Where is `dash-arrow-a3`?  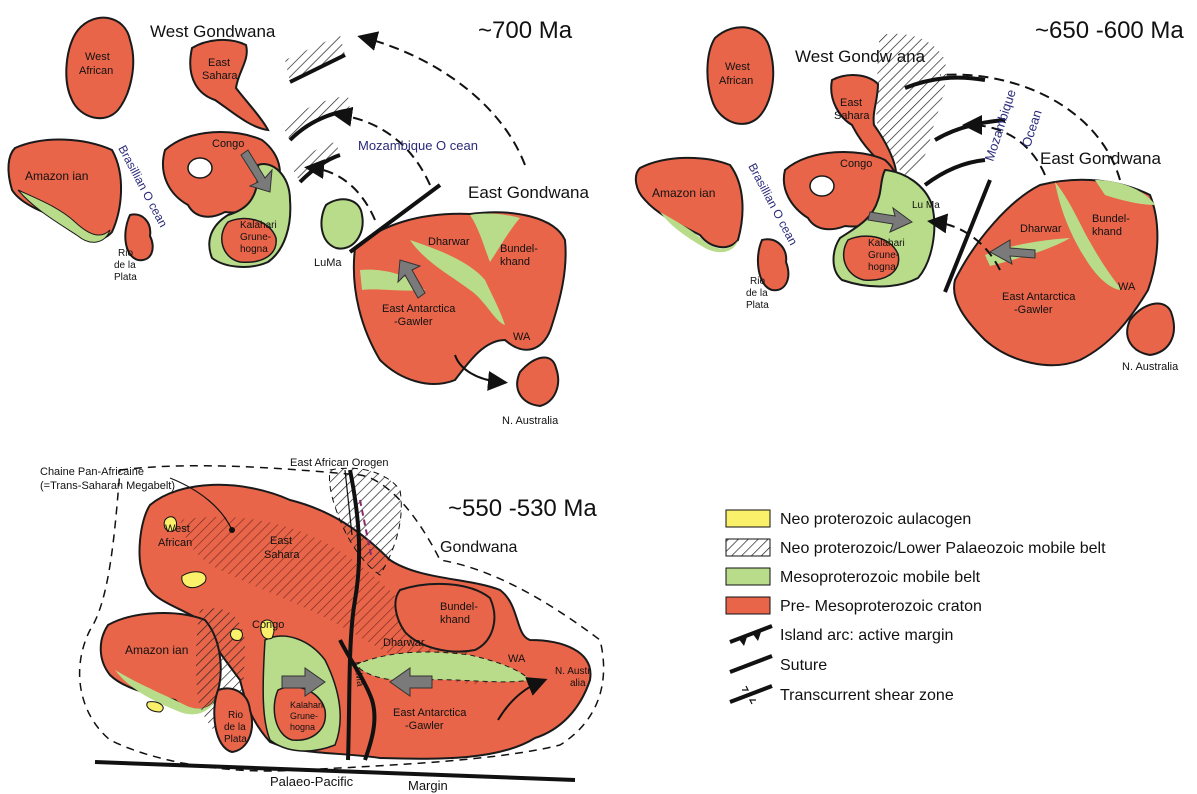 dash-arrow-a3 is located at coordinates (340, 190).